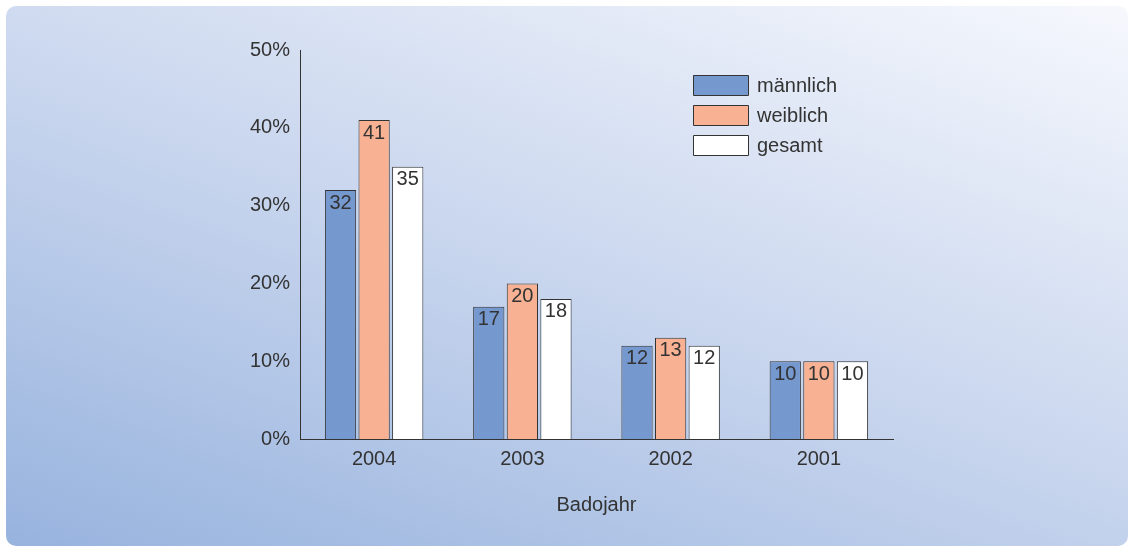  What do you see at coordinates (596, 503) in the screenshot?
I see `x-axis-title: Badojahr` at bounding box center [596, 503].